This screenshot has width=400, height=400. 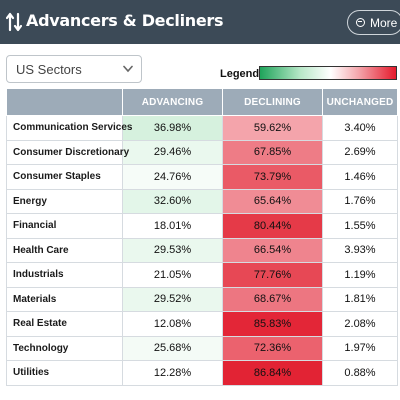 What do you see at coordinates (360, 22) in the screenshot?
I see `minus-circle-icon` at bounding box center [360, 22].